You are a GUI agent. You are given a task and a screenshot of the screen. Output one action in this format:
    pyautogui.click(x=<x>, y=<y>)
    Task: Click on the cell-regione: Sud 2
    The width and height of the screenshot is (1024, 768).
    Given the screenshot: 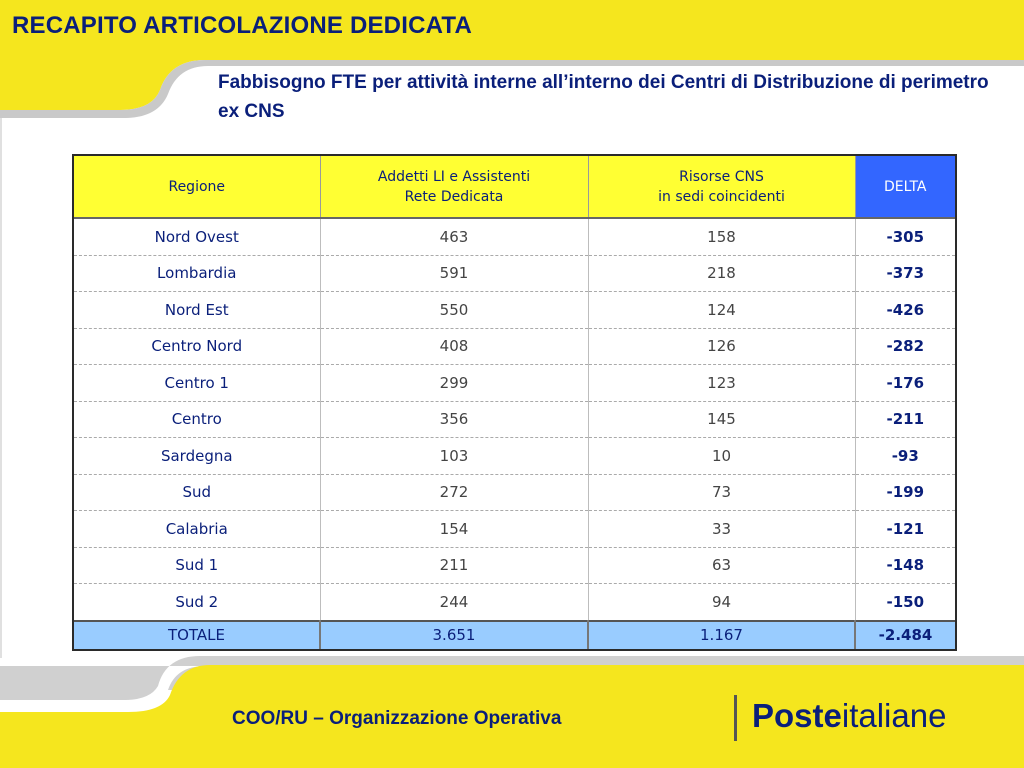 What is the action you would take?
    pyautogui.click(x=197, y=602)
    